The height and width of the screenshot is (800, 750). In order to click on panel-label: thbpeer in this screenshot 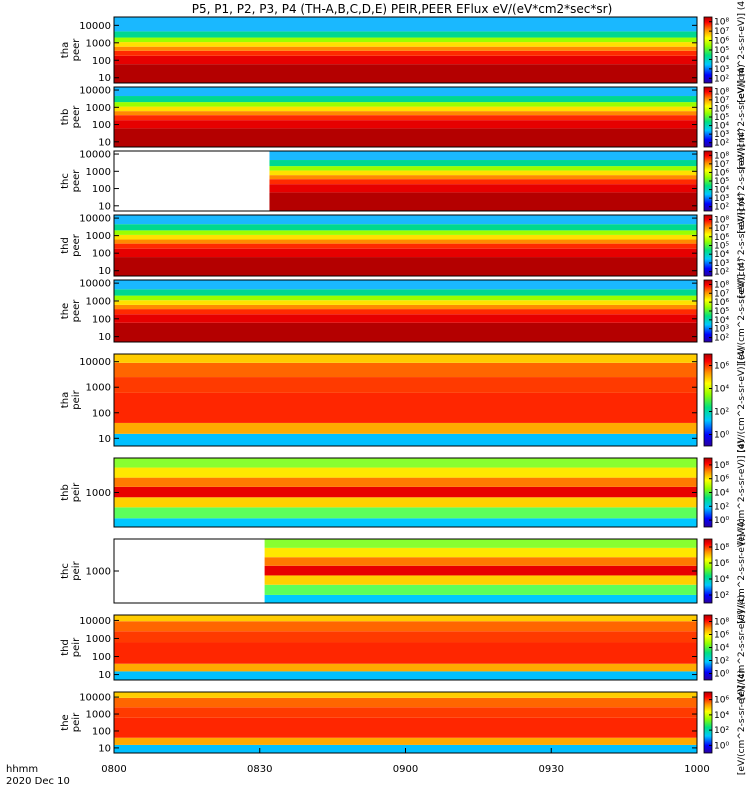, I will do `click(71, 117)`.